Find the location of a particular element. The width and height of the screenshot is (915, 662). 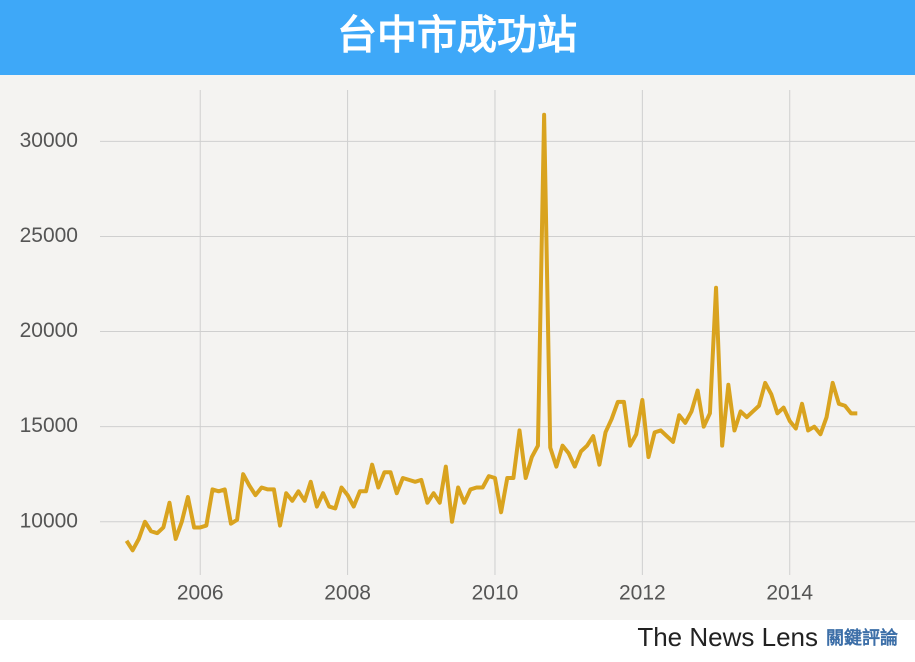

y-tick-label: 30000 is located at coordinates (49, 140).